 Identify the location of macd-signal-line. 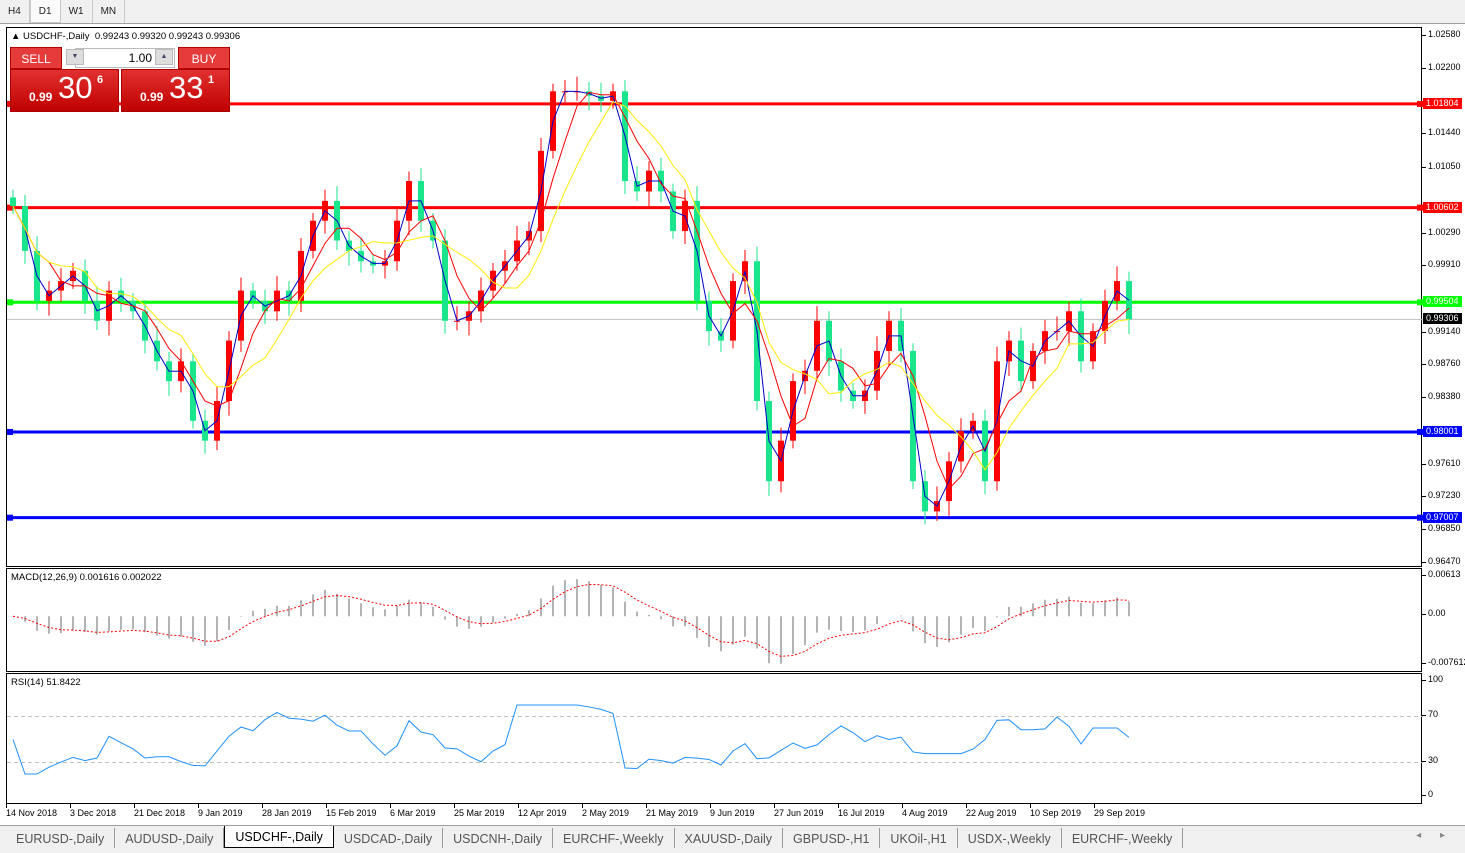
(571, 620).